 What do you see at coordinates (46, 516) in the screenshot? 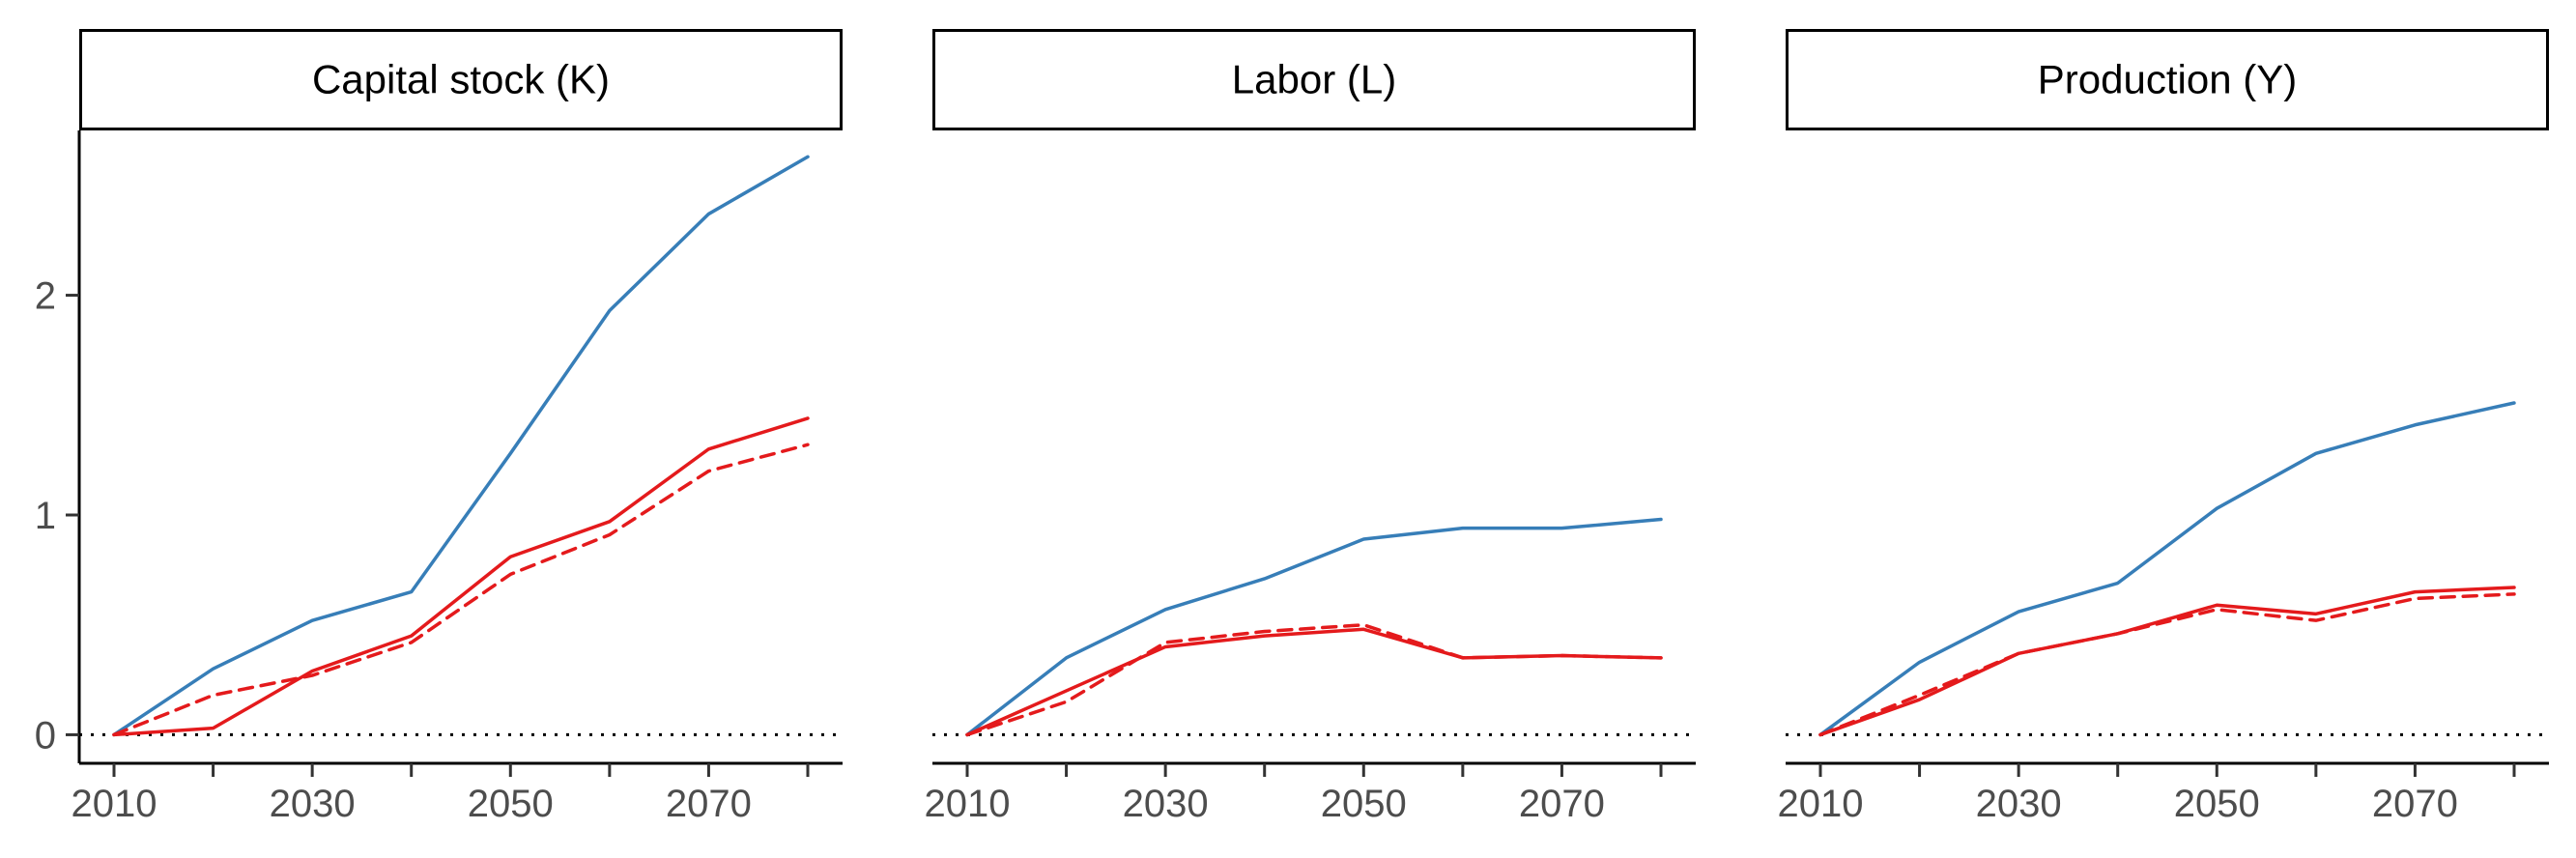
I see `y-tick-label: 1` at bounding box center [46, 516].